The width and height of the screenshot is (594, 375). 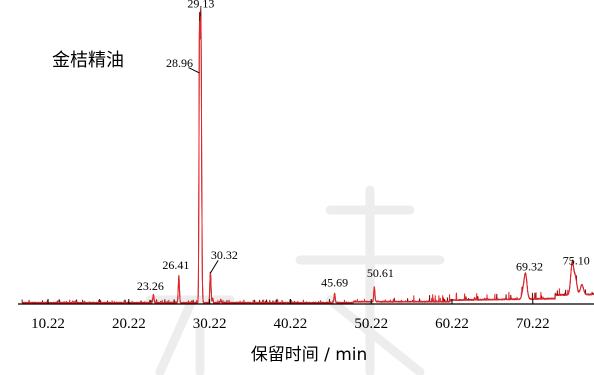 I want to click on peak-label: 50.61, so click(x=380, y=273).